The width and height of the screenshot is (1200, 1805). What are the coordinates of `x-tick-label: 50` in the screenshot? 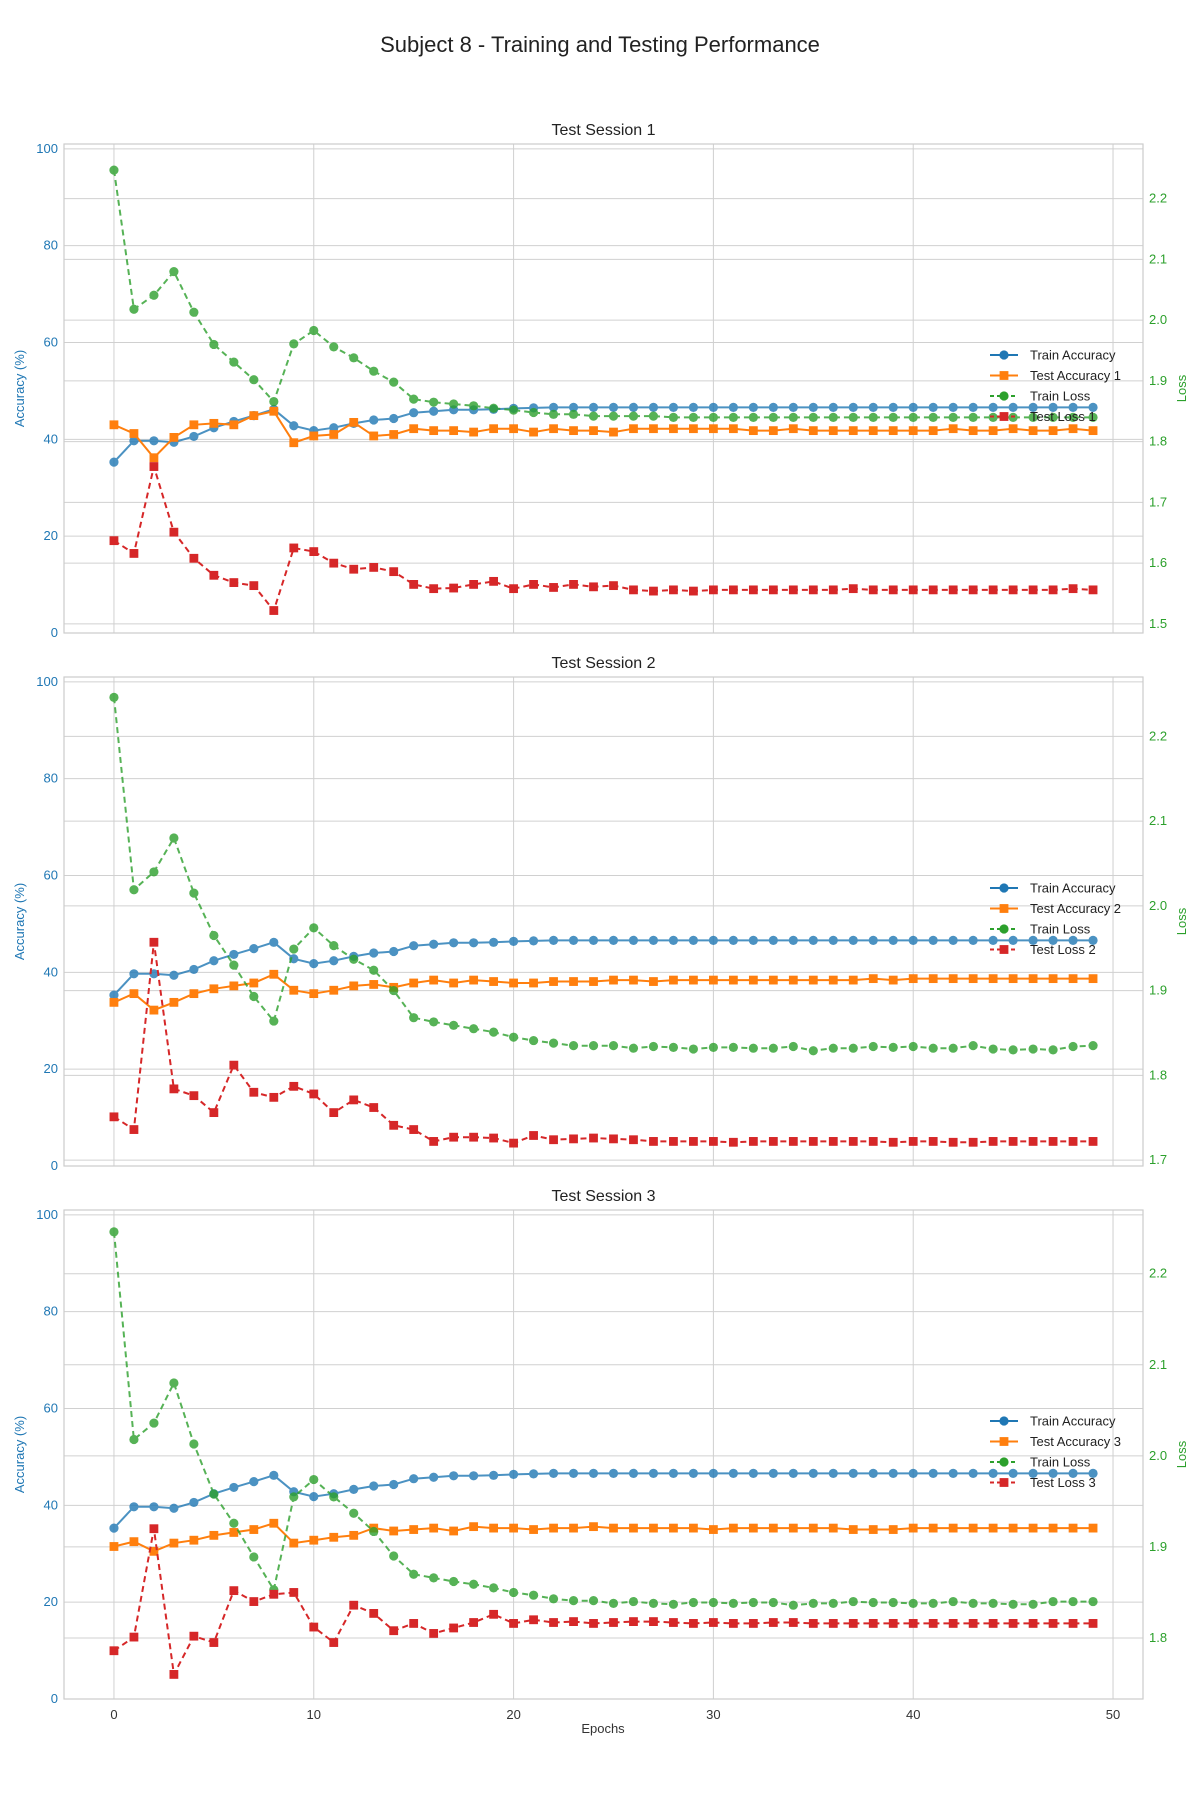 It's located at (1113, 1714).